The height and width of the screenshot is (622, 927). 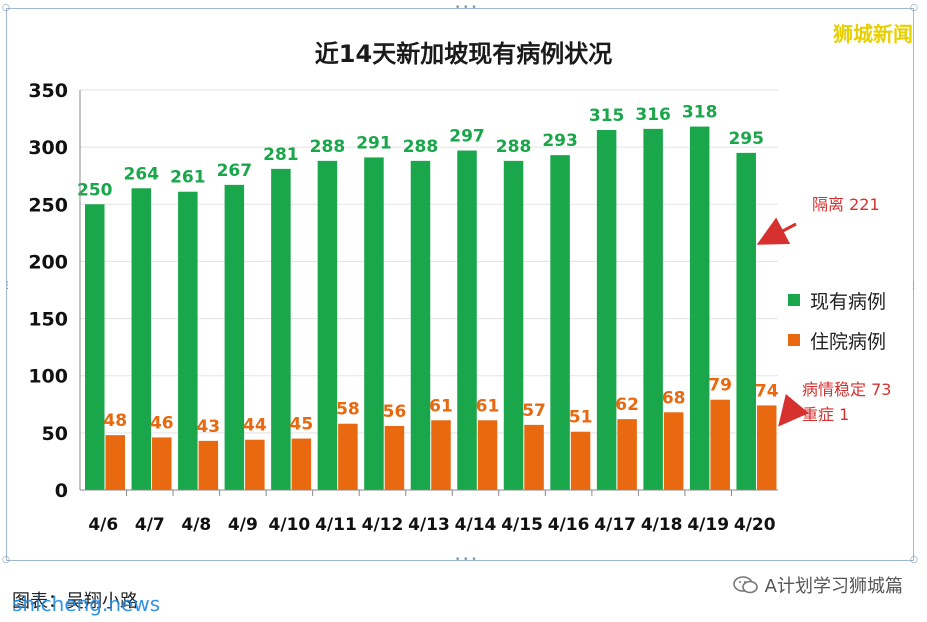 What do you see at coordinates (615, 525) in the screenshot?
I see `x-tick-label: 4/17` at bounding box center [615, 525].